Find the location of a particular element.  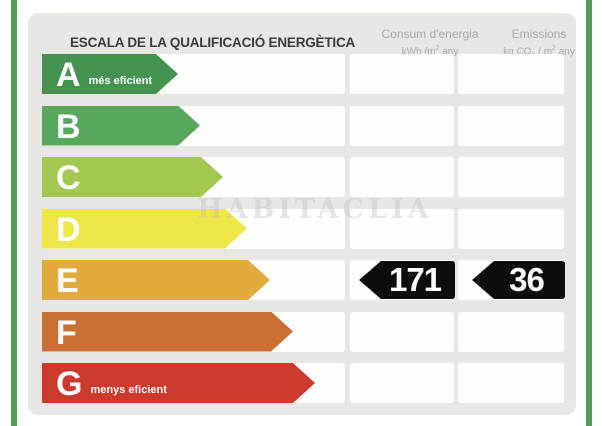

rating-arrow-a: A més eficient is located at coordinates (110, 74).